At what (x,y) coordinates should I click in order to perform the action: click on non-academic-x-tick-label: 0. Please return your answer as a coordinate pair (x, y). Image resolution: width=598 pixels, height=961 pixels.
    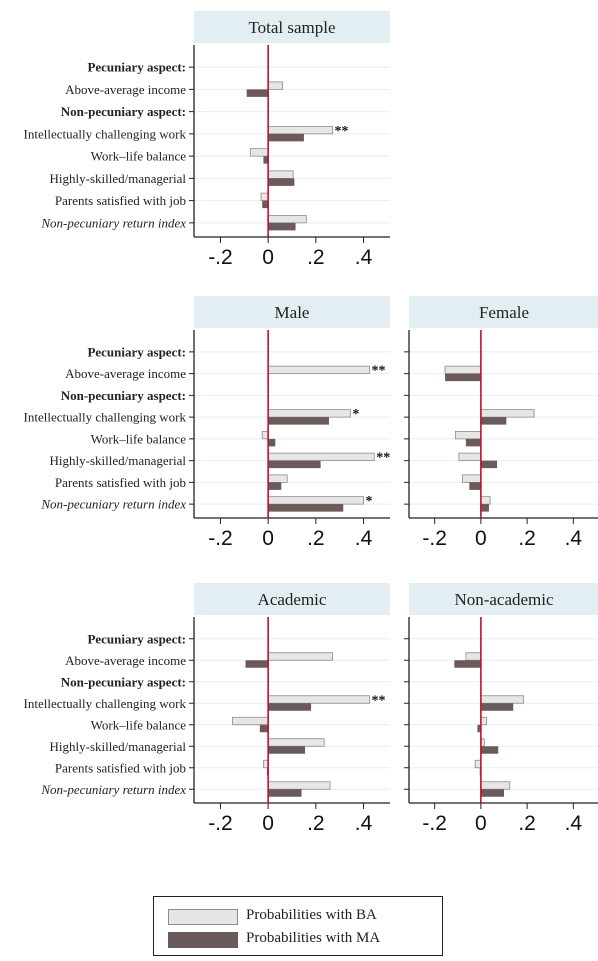
    Looking at the image, I should click on (481, 823).